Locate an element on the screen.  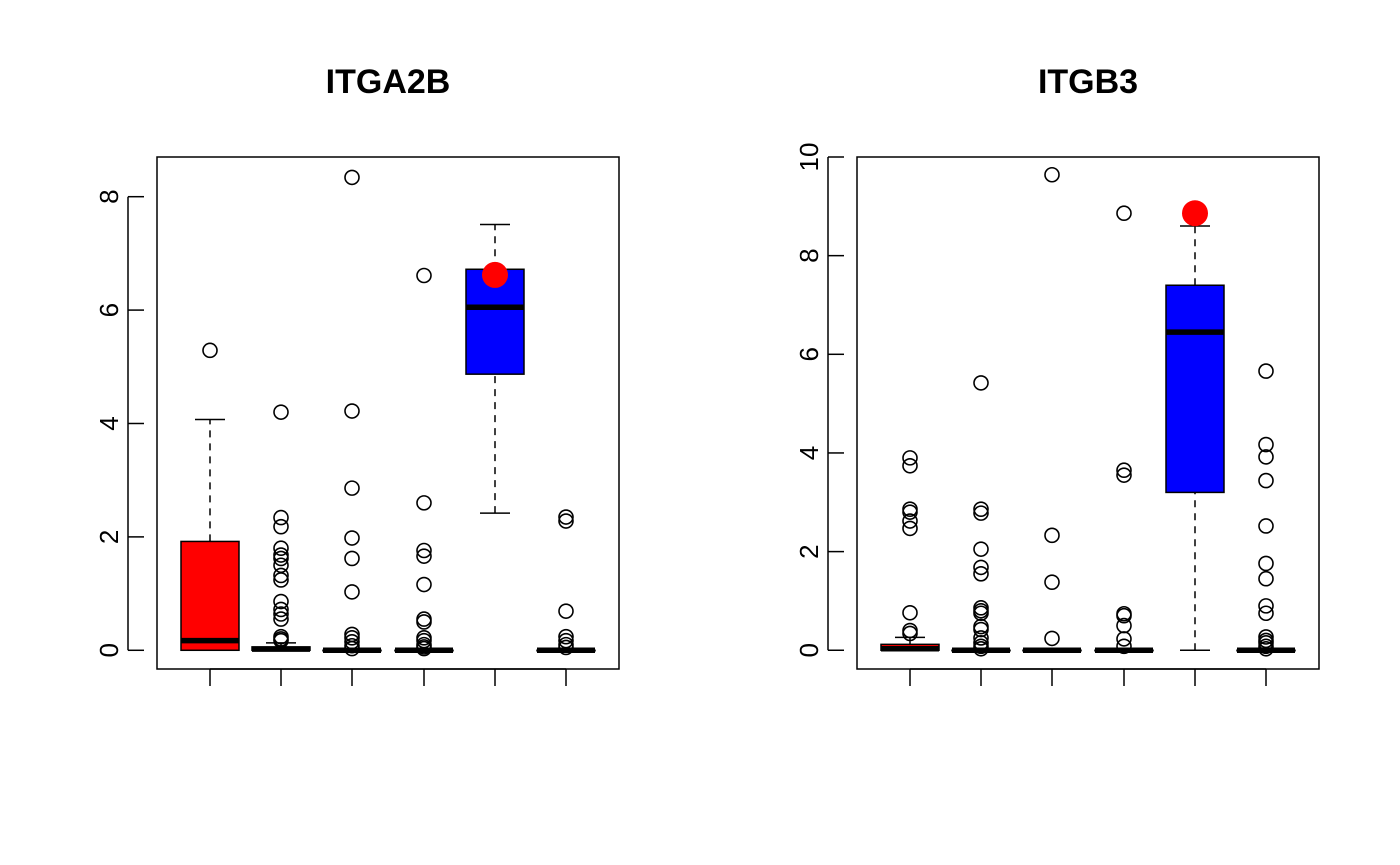
chart-title: ITGA2B is located at coordinates (388, 82).